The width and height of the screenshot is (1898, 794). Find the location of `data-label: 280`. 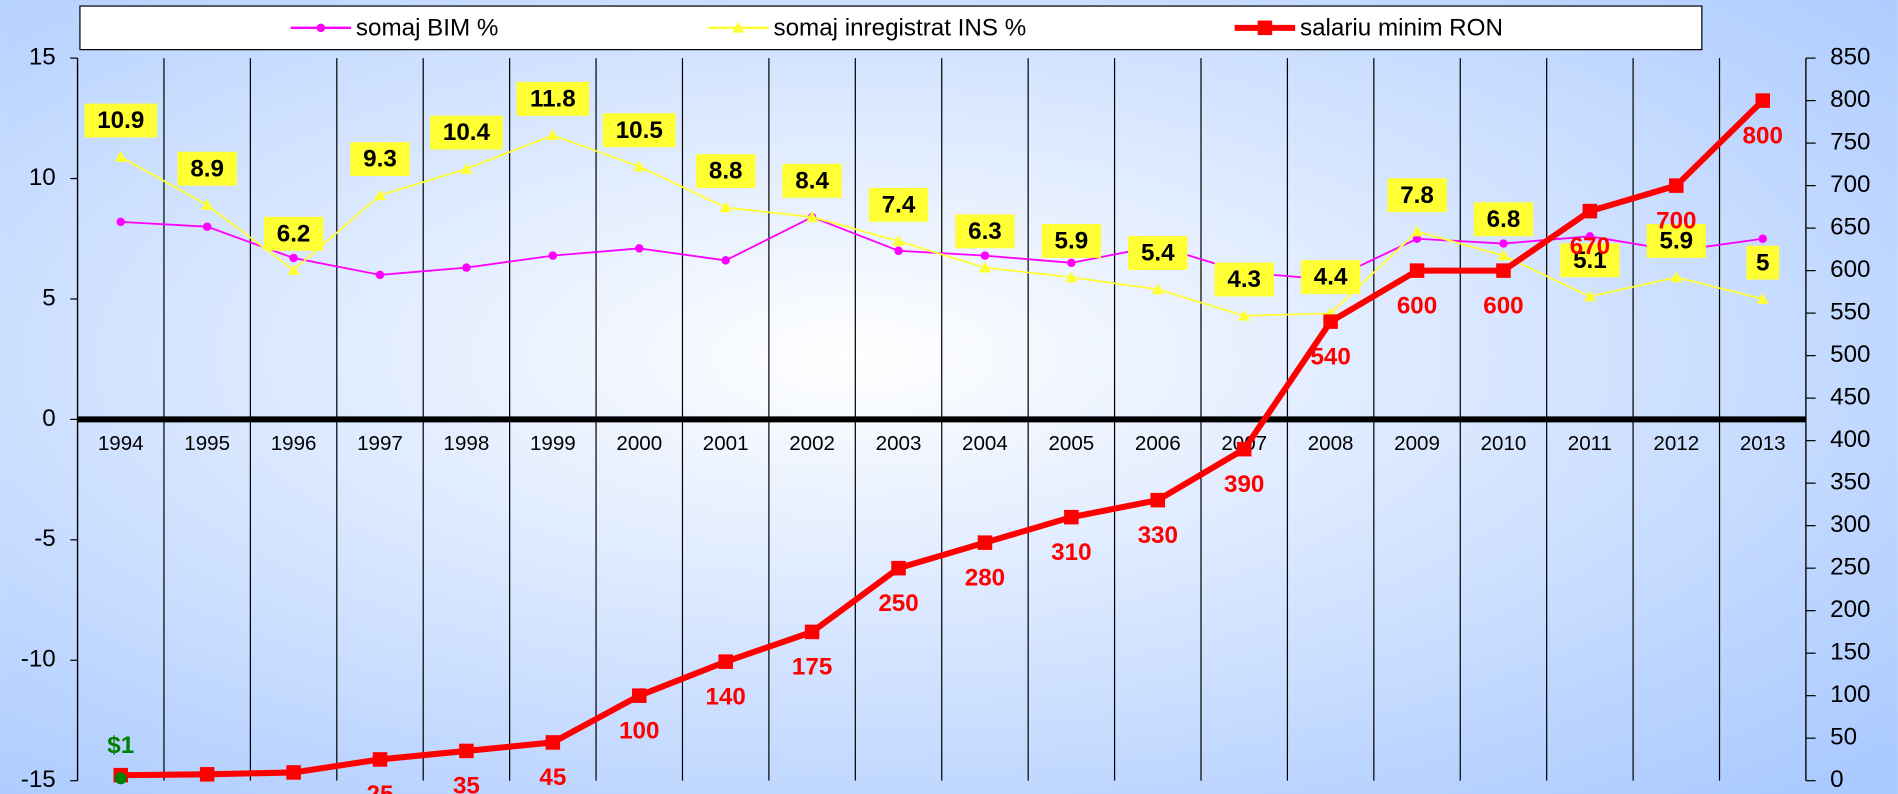

data-label: 280 is located at coordinates (985, 577).